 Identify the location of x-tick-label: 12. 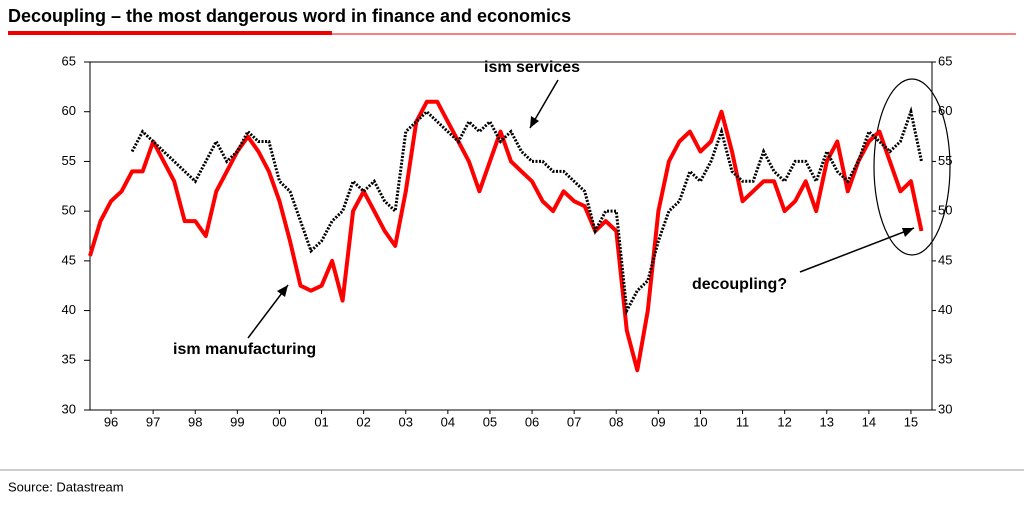
(784, 421).